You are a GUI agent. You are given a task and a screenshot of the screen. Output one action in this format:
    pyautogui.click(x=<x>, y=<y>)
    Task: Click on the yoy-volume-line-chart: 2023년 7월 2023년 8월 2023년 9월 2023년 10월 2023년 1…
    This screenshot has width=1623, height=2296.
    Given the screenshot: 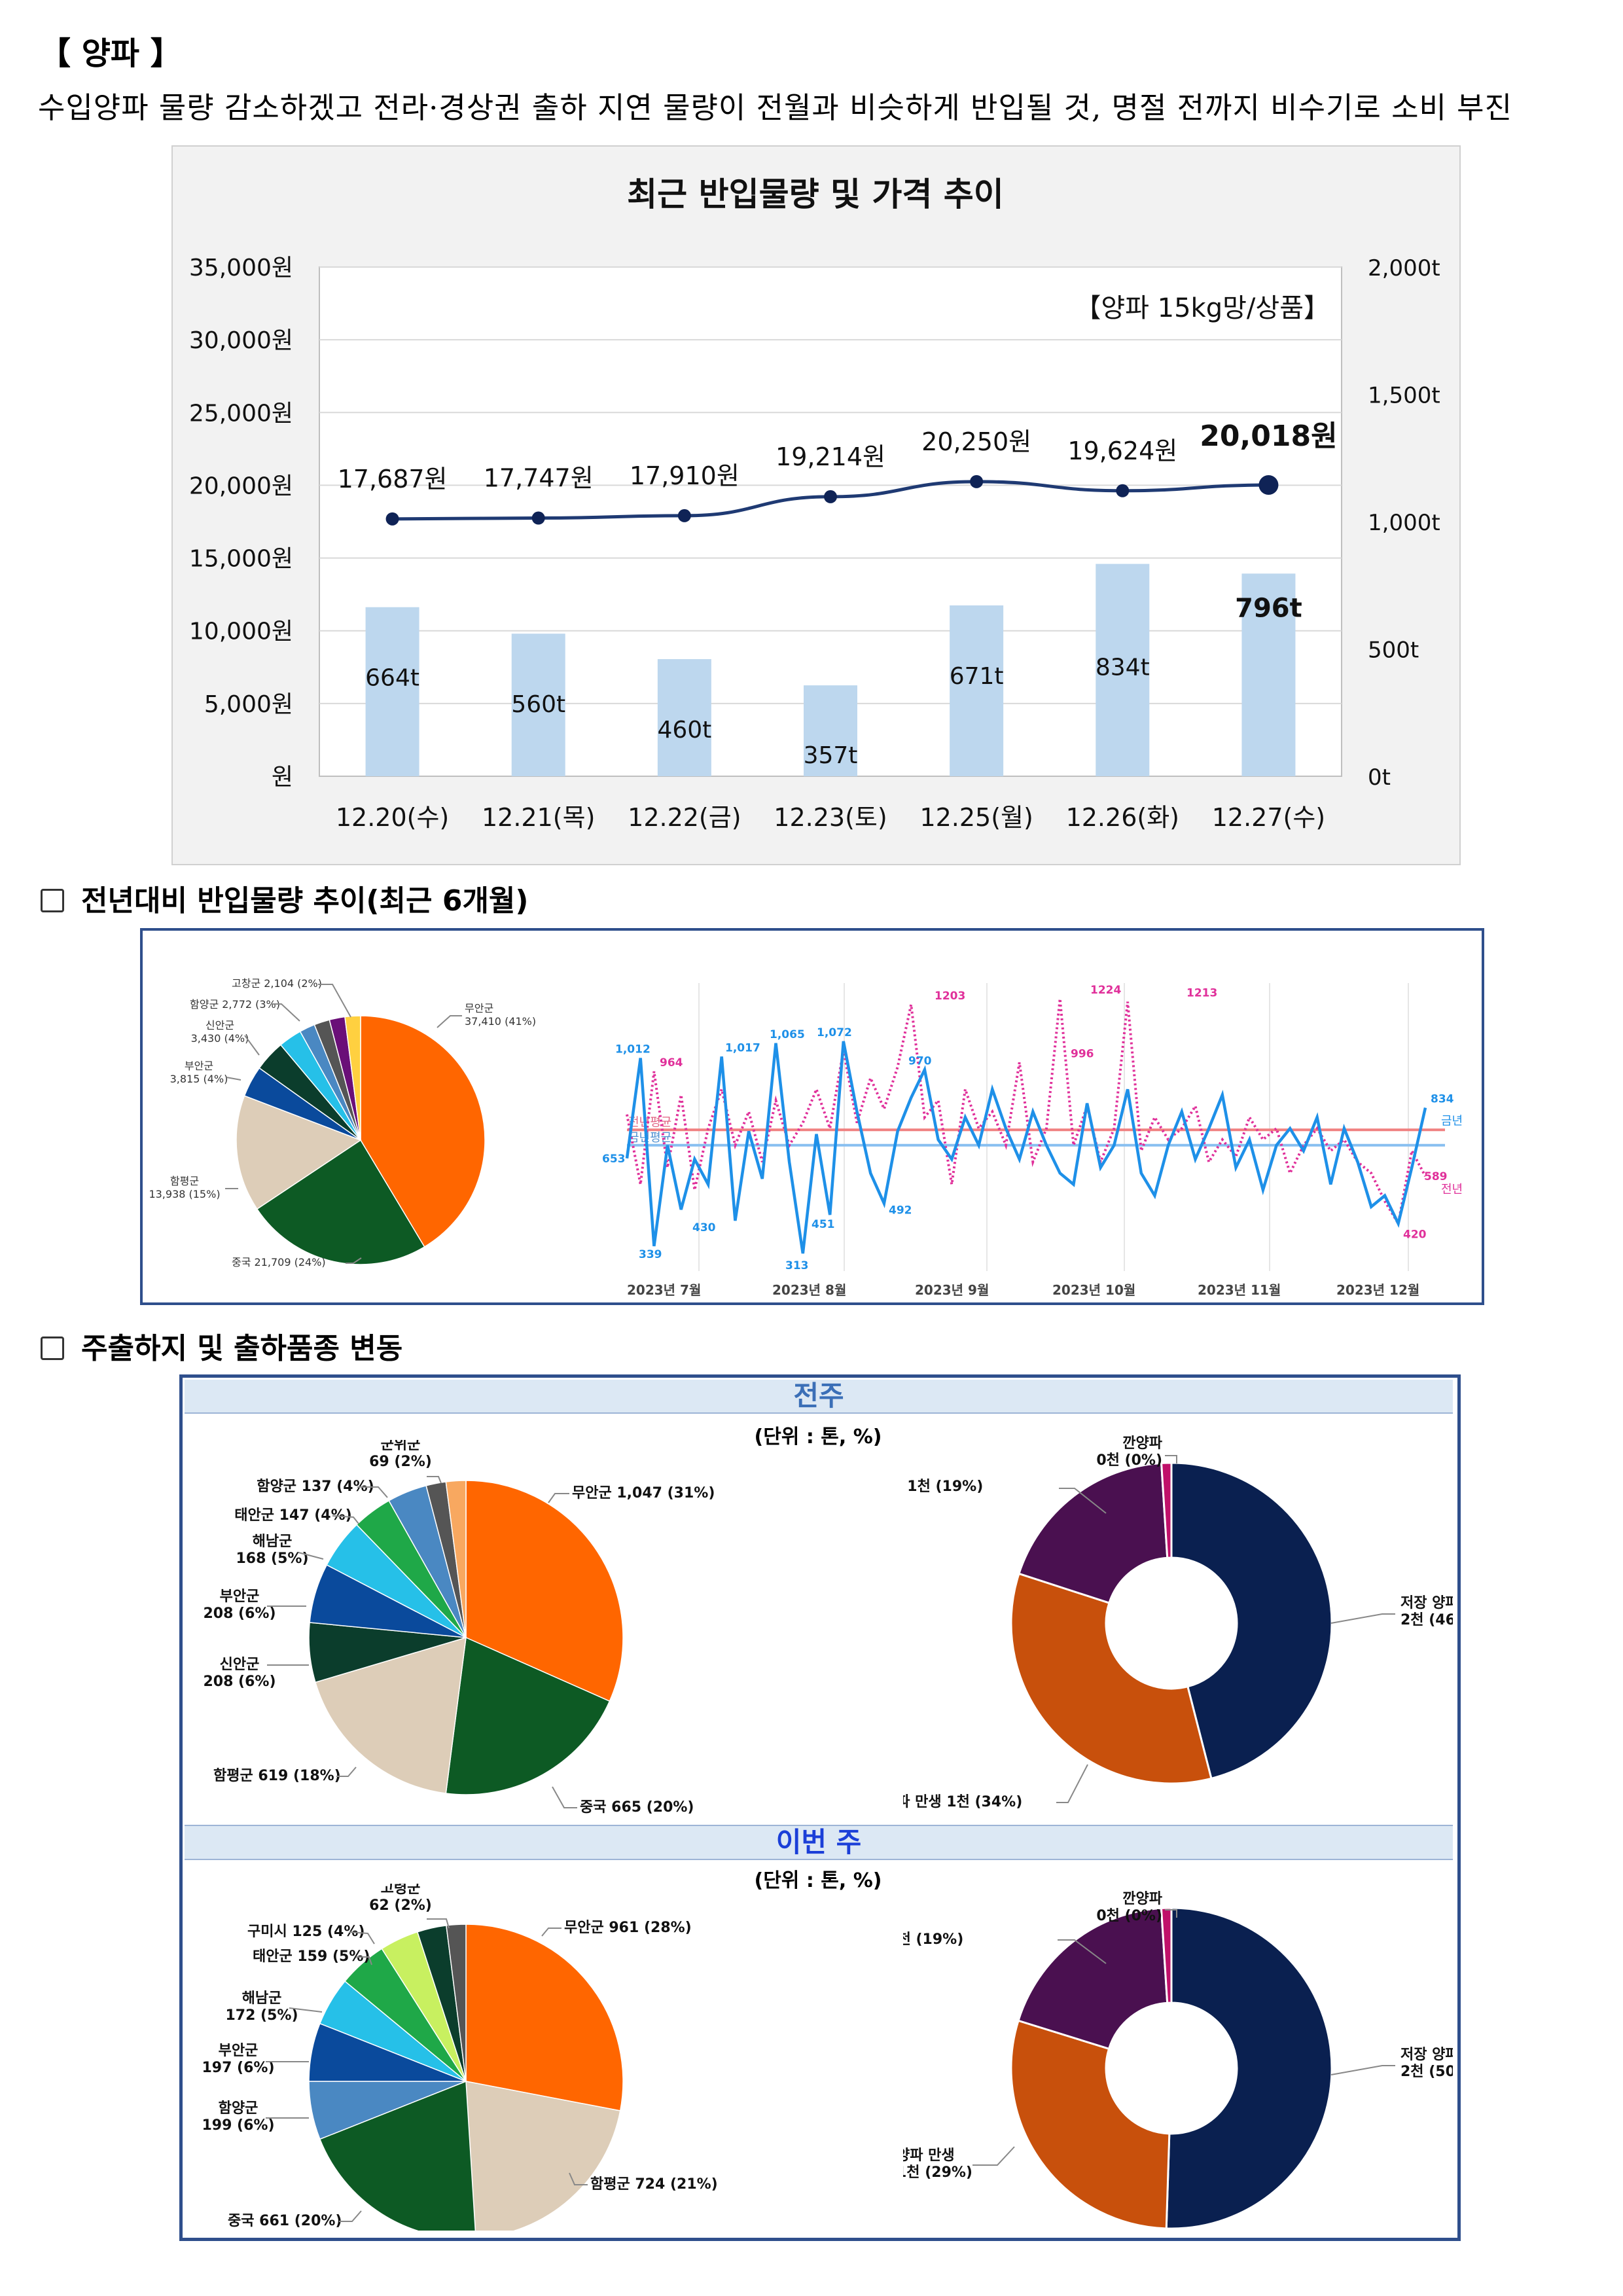 What is the action you would take?
    pyautogui.click(x=1032, y=1140)
    